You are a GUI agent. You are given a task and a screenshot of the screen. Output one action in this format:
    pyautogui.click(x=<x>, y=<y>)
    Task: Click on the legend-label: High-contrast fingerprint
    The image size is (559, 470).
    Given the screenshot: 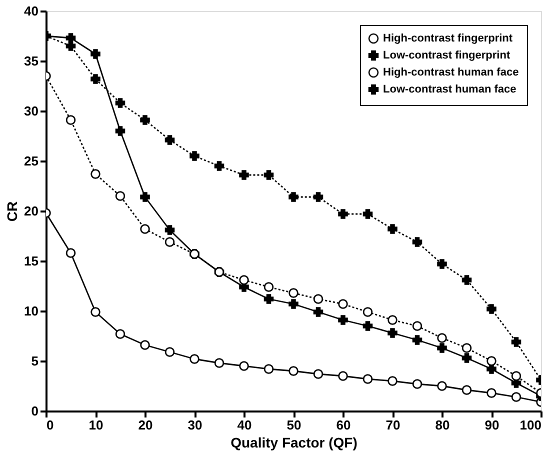 What is the action you would take?
    pyautogui.click(x=448, y=38)
    